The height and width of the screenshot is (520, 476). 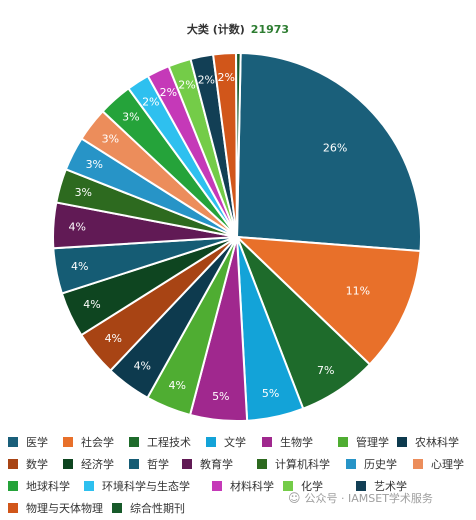 I want to click on legend-item: 医学, so click(x=28, y=442).